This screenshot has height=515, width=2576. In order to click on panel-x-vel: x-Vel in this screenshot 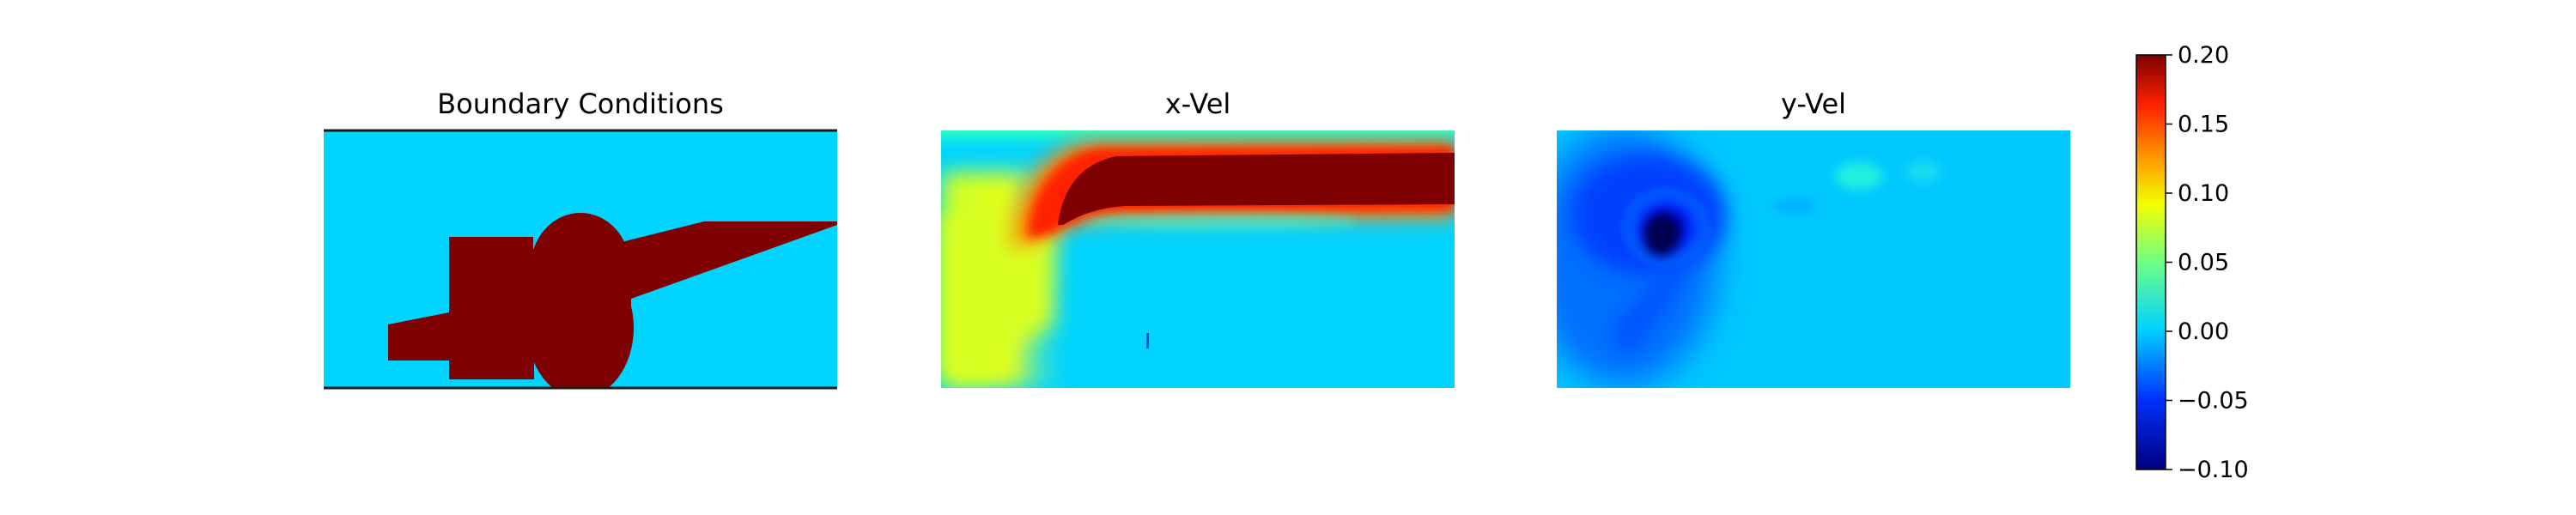, I will do `click(1198, 238)`.